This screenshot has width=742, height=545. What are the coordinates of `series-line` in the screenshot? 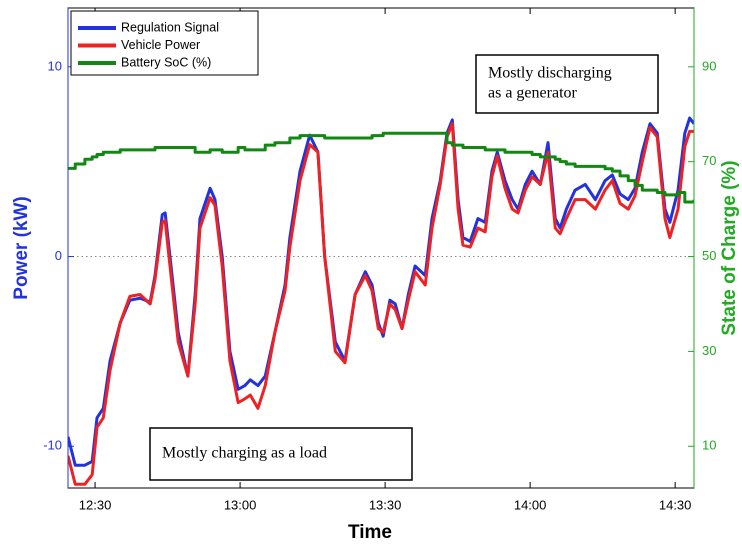 It's located at (381, 167).